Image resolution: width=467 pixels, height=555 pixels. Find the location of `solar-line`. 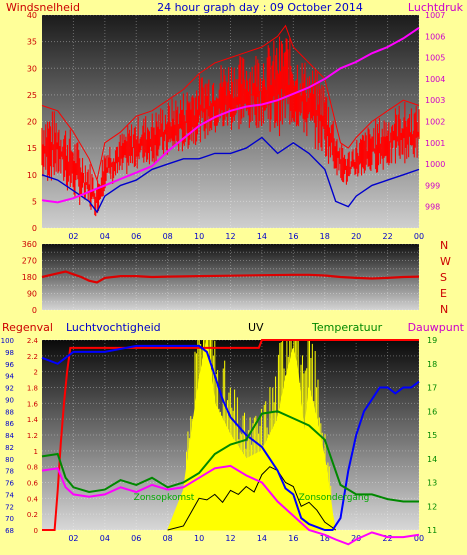

solar-line is located at coordinates (252, 498).